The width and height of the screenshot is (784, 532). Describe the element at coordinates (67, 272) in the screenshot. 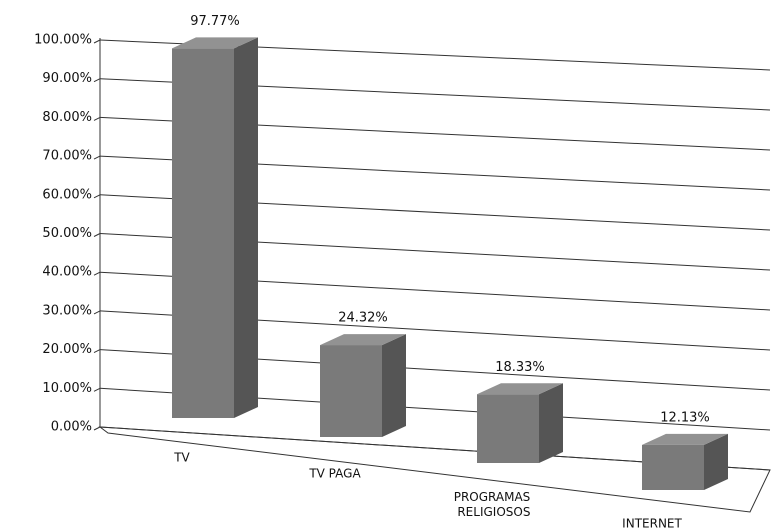

I see `y-tick-label: 40.00%` at that location.